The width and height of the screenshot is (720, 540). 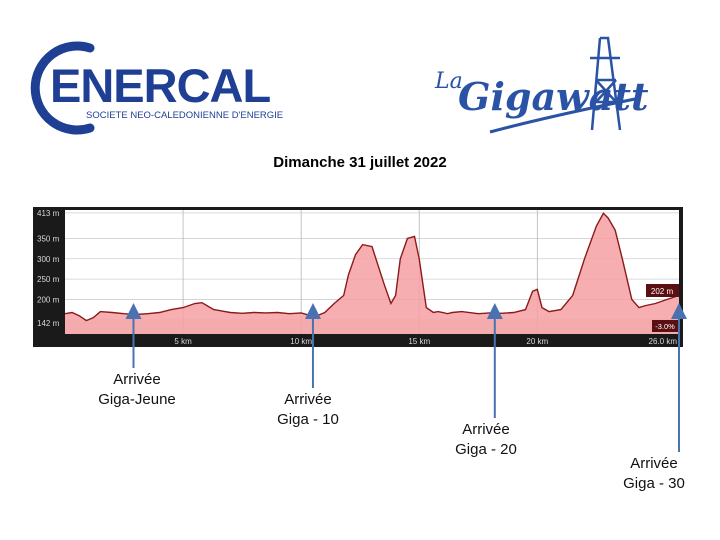 I want to click on y-tick-label: 250 m, so click(x=48, y=279).